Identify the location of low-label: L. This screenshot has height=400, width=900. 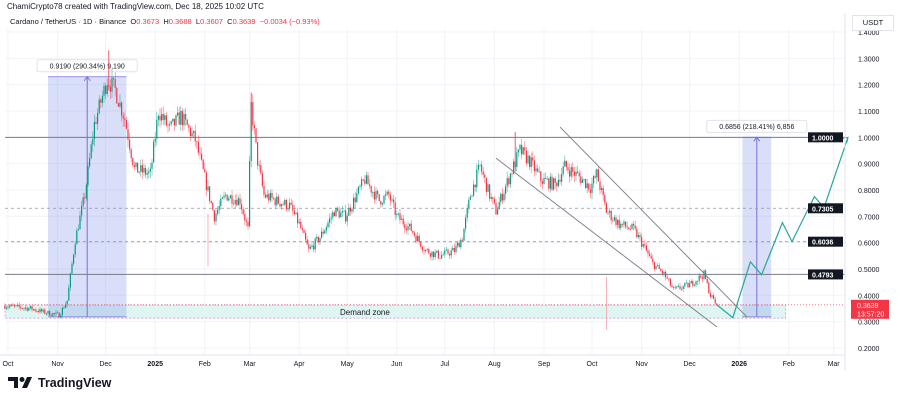
(198, 21).